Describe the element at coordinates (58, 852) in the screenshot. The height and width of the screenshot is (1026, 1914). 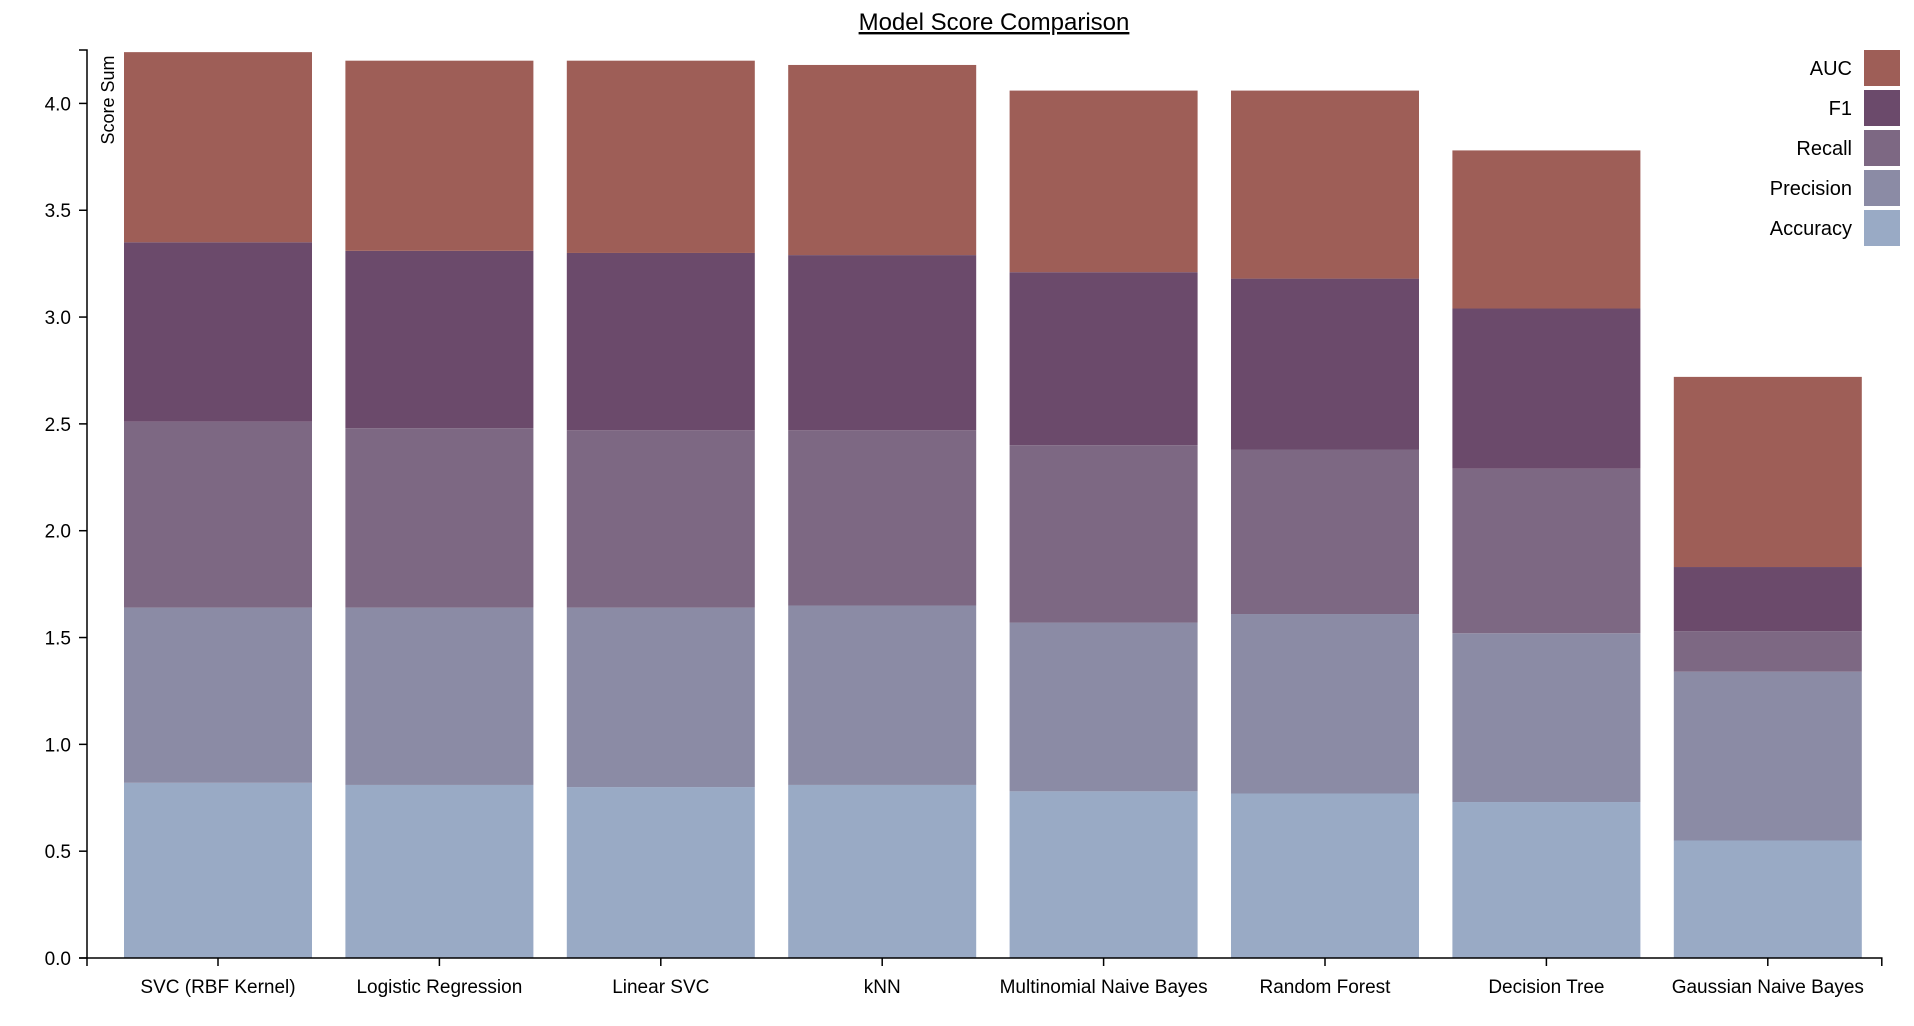
I see `y-tick-label: 0.5` at that location.